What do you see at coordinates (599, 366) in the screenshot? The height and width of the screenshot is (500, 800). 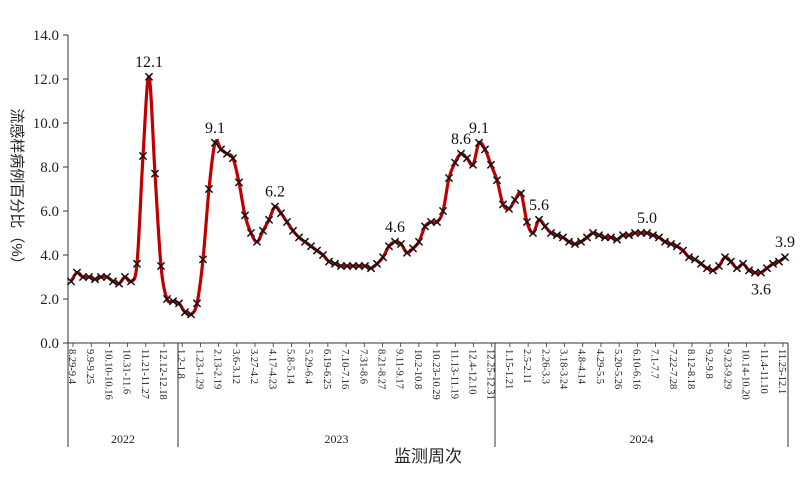 I see `x-tick-label: 4.29-5.5` at bounding box center [599, 366].